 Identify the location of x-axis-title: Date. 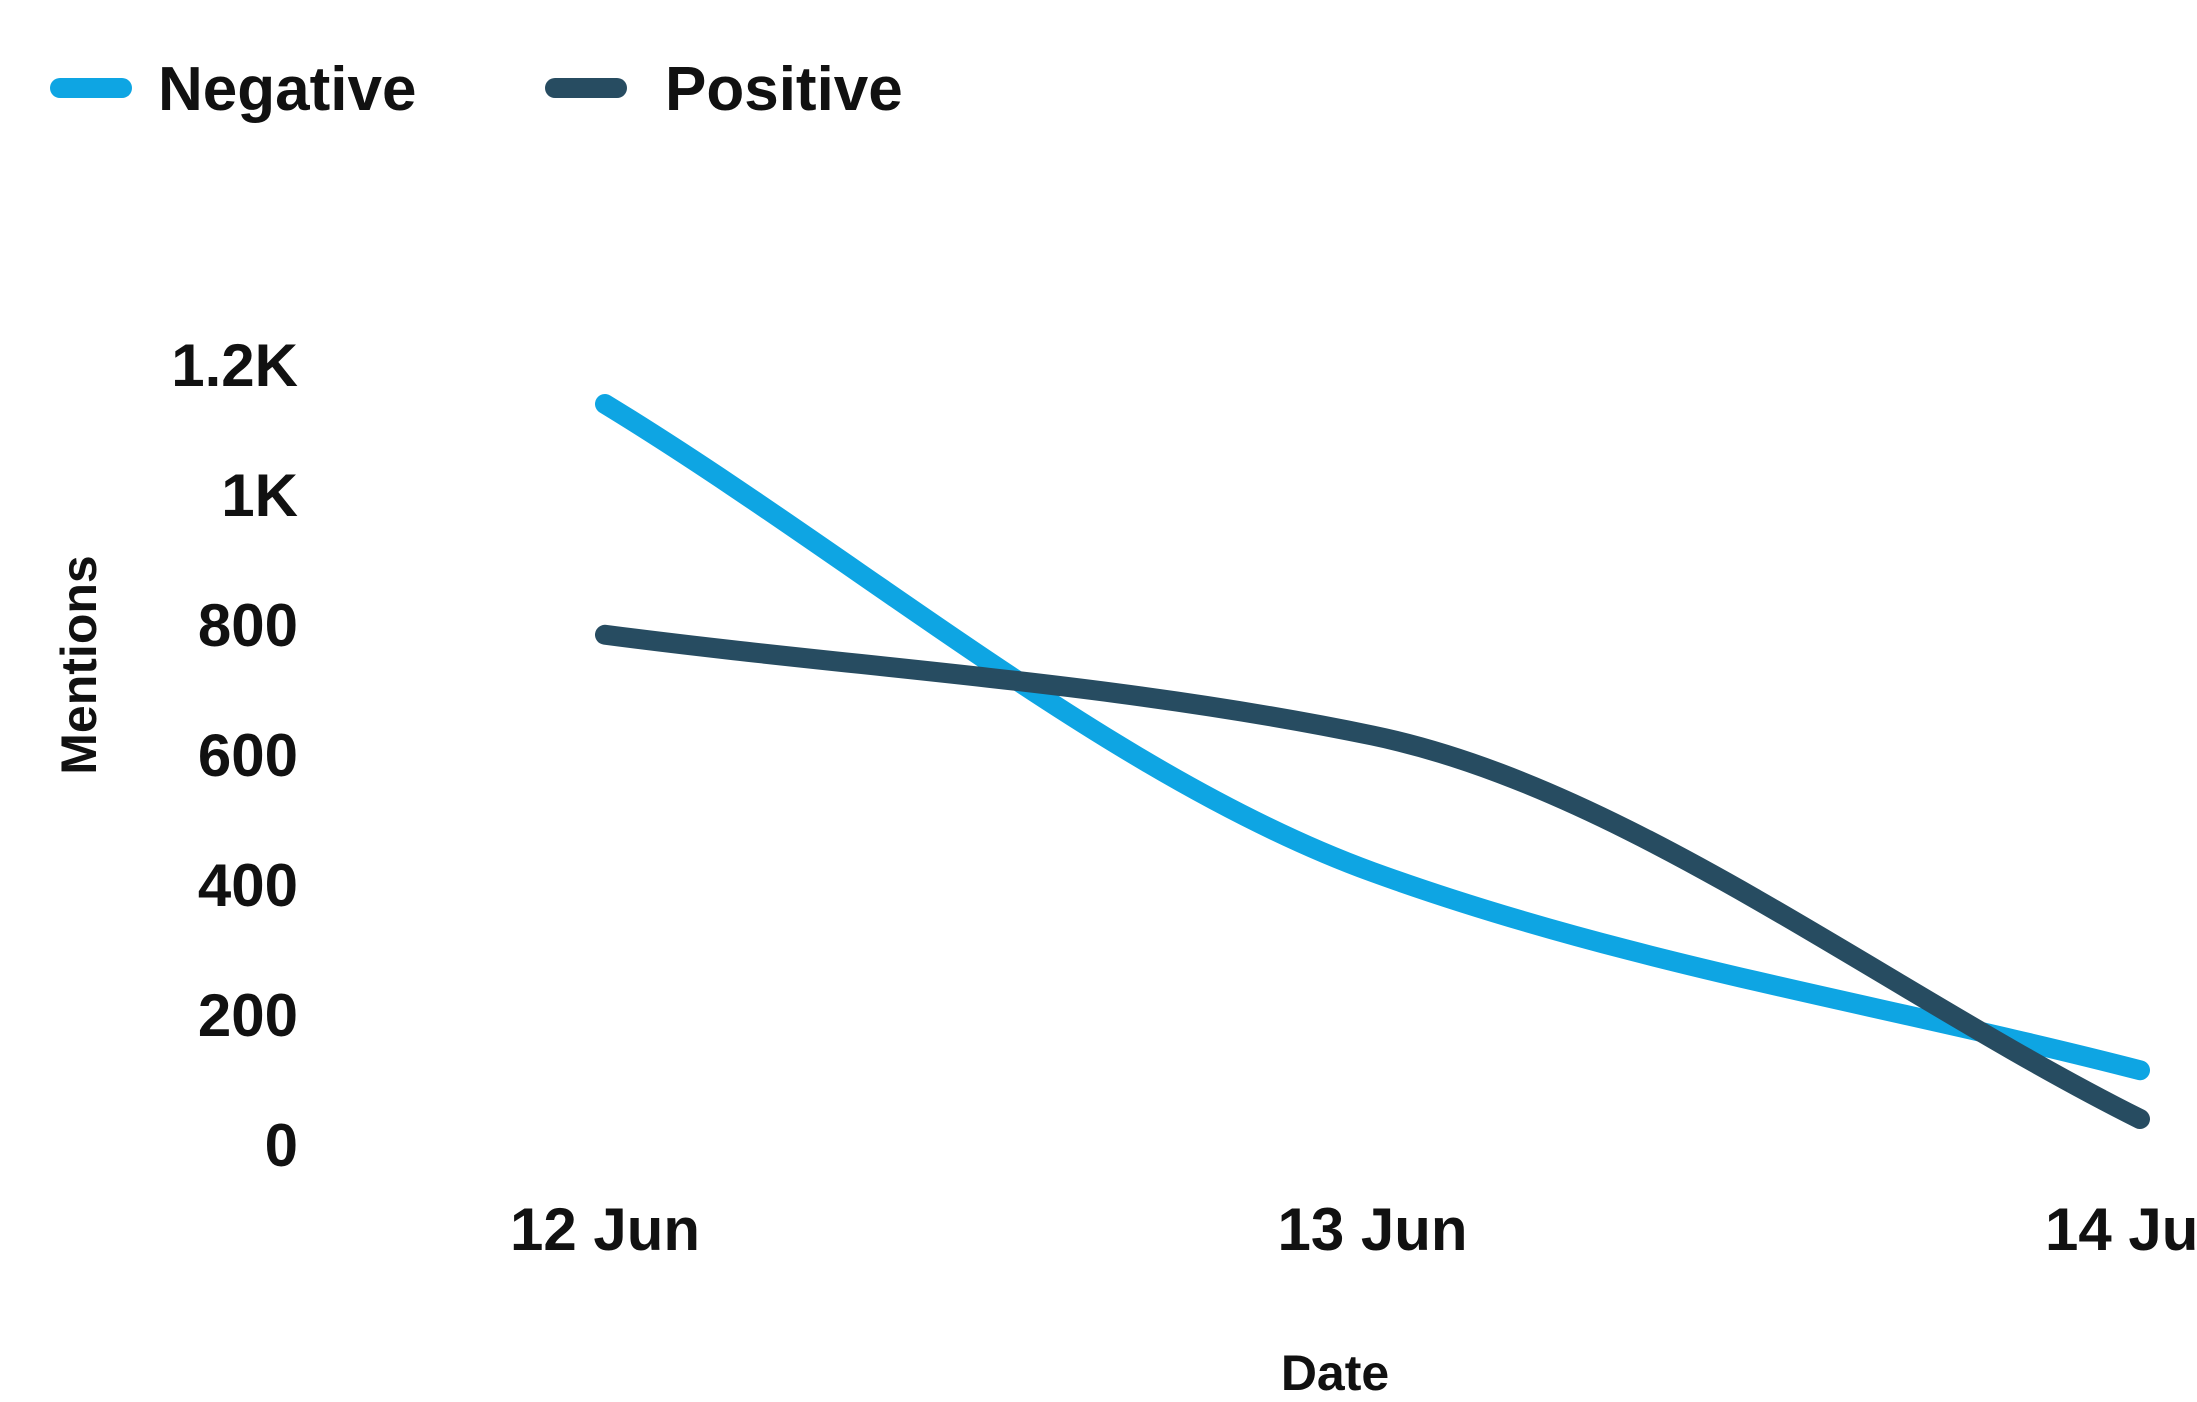
(1335, 1373).